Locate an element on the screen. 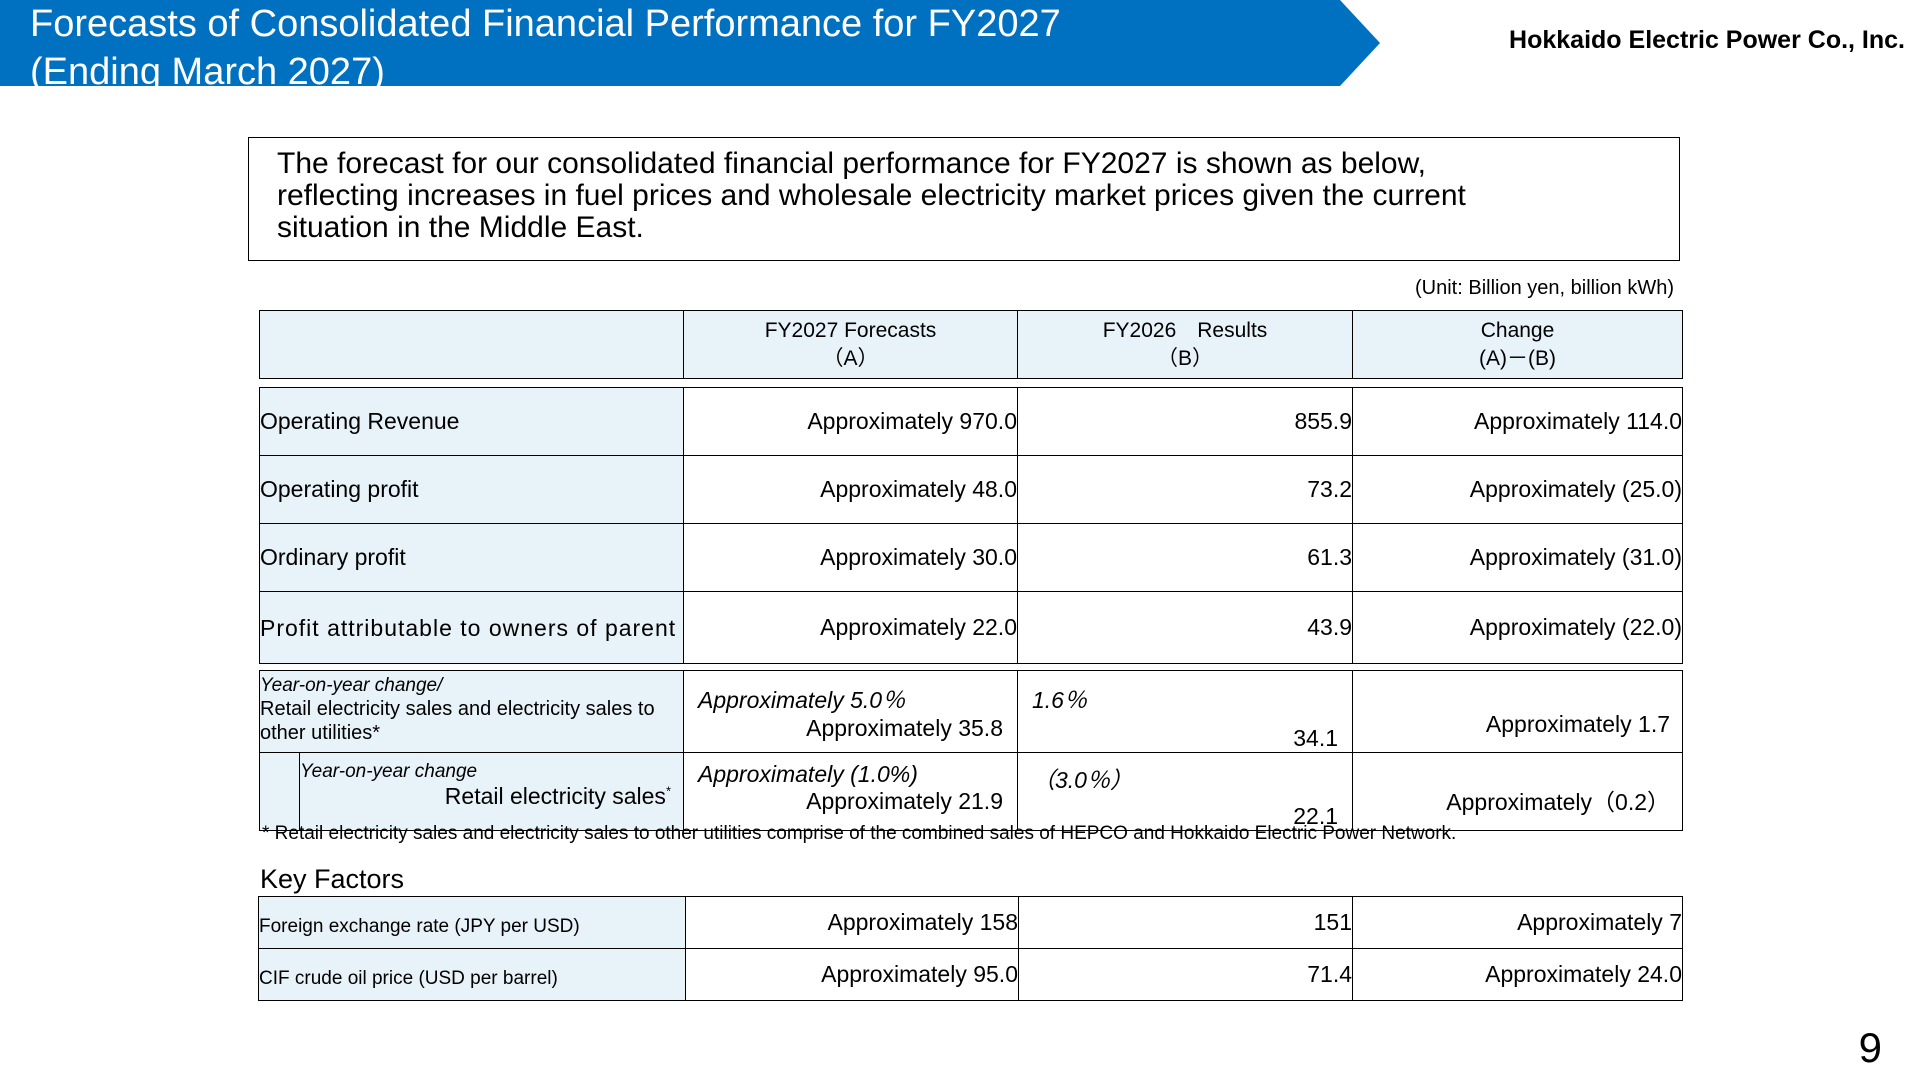  change-value: Approximately (31.0) is located at coordinates (1517, 557).